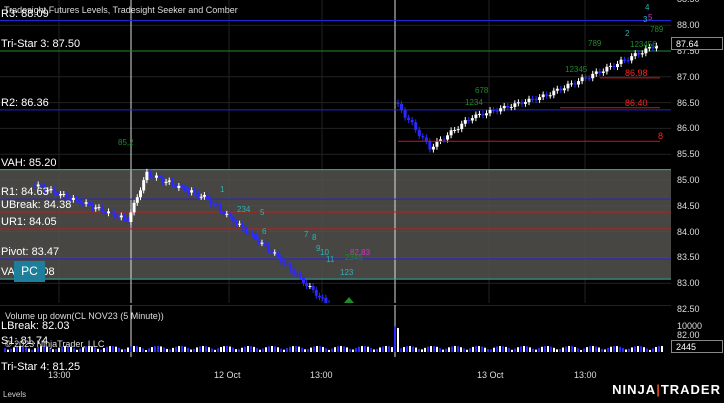  Describe the element at coordinates (482, 90) in the screenshot. I see `seeker-count: 678` at that location.